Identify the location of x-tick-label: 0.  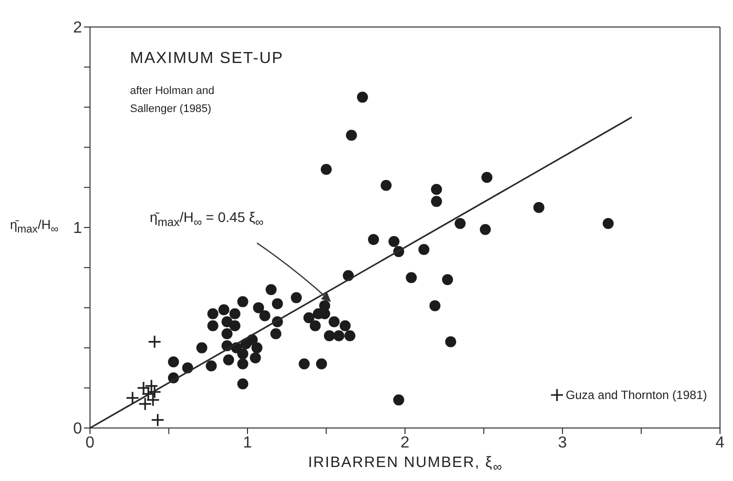
(90, 443).